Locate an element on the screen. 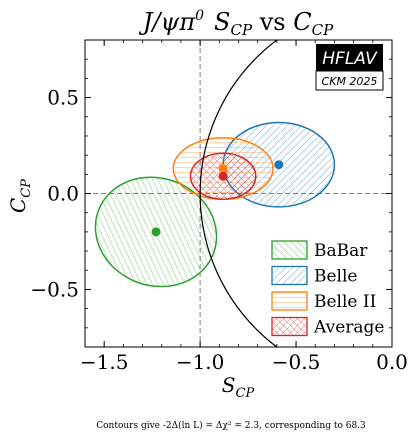 The image size is (416, 442). y-tick-label: −0.5 is located at coordinates (54, 289).